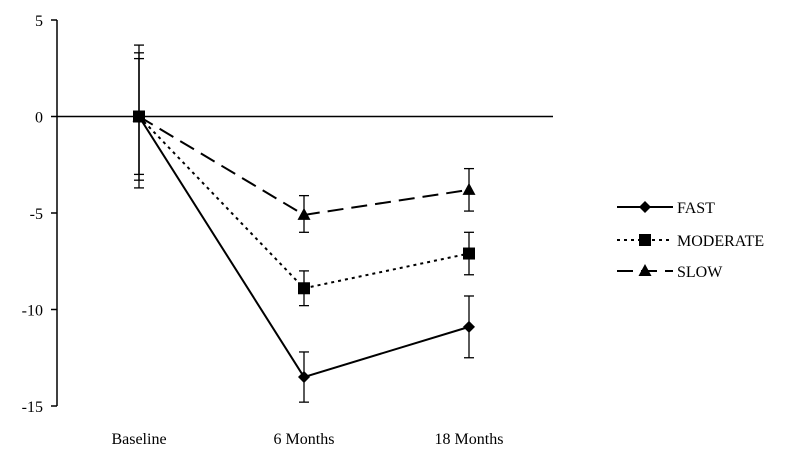 The width and height of the screenshot is (800, 459). Describe the element at coordinates (36, 214) in the screenshot. I see `y-tick-label: -5` at that location.